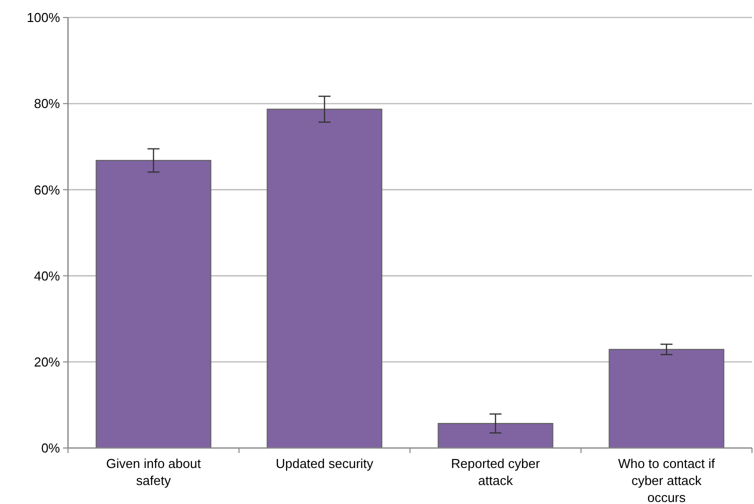  I want to click on y-tick-label: 100%, so click(43, 18).